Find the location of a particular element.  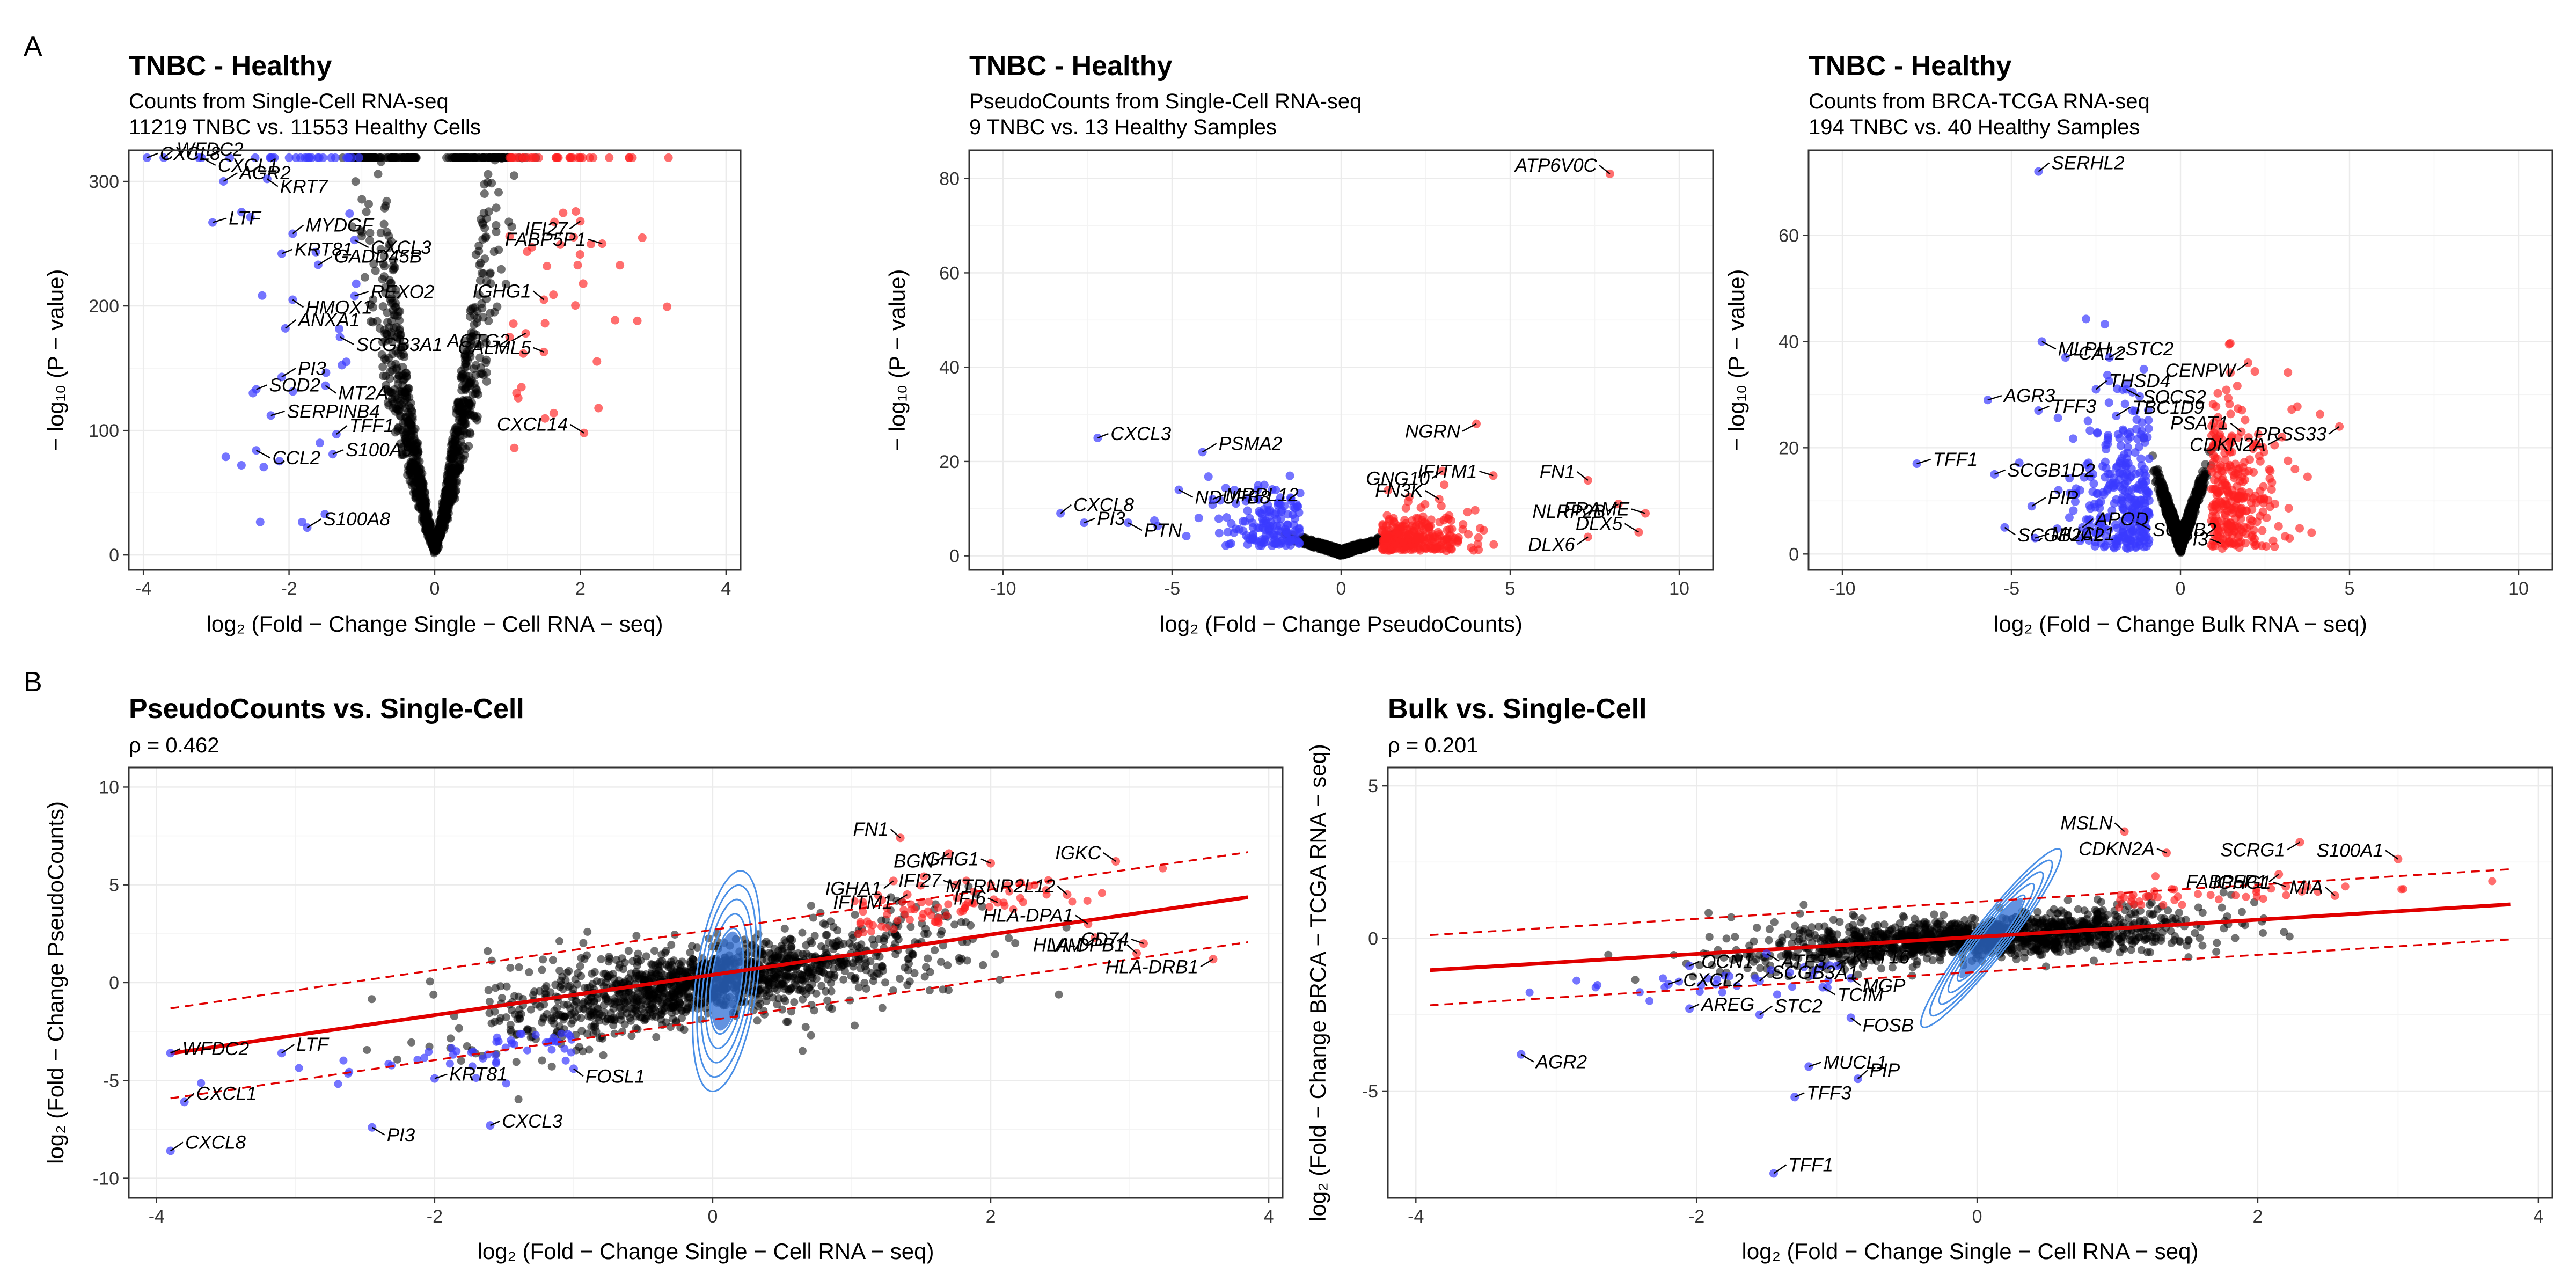

gene-label: S100A9 is located at coordinates (379, 450).